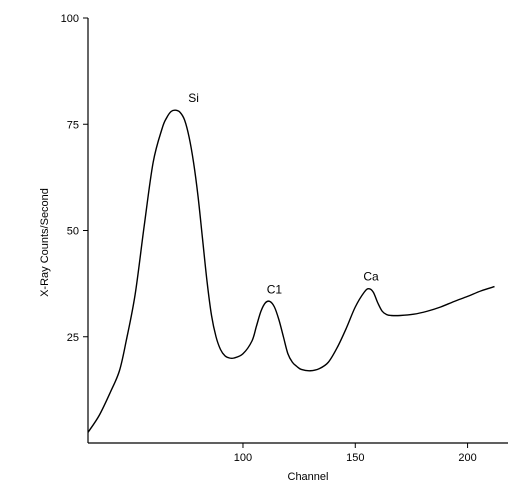 This screenshot has width=523, height=496. Describe the element at coordinates (193, 98) in the screenshot. I see `peak-label: Si` at that location.